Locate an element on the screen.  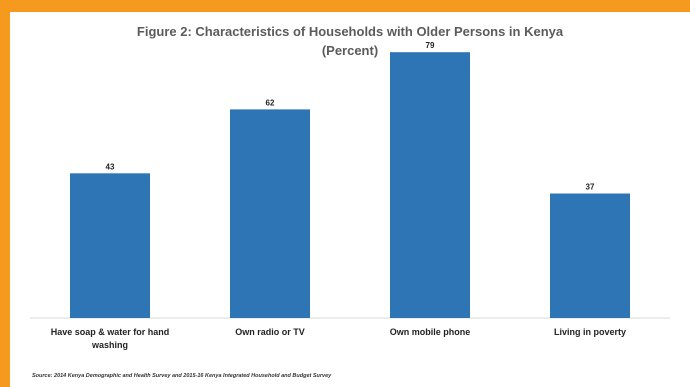
category-label-0-line-0: Have soap & water for hand is located at coordinates (110, 332).